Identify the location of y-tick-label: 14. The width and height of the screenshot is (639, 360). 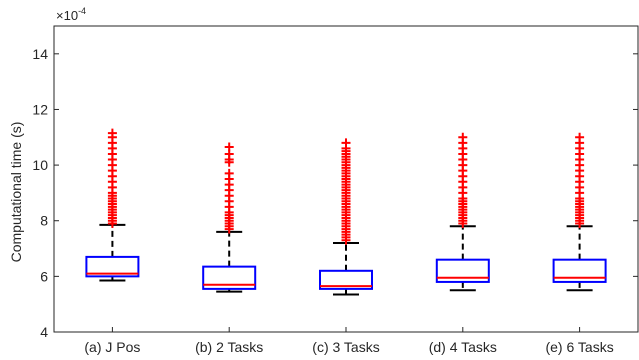
(40, 54).